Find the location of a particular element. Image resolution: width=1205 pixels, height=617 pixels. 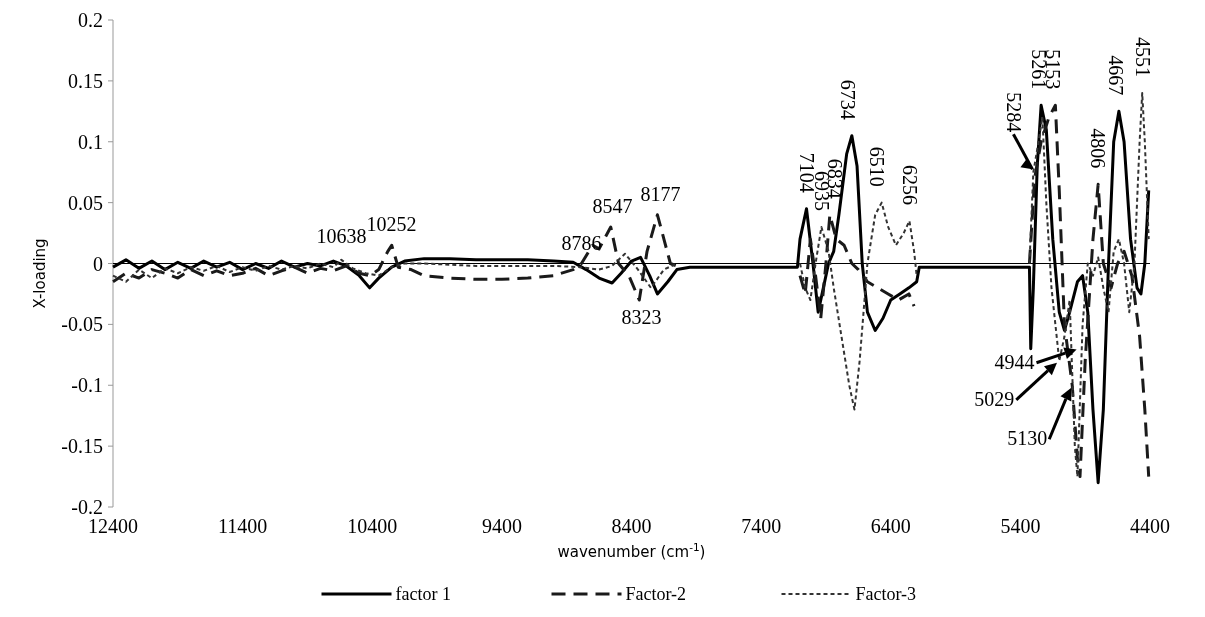

annotation: 8323 is located at coordinates (641, 317).